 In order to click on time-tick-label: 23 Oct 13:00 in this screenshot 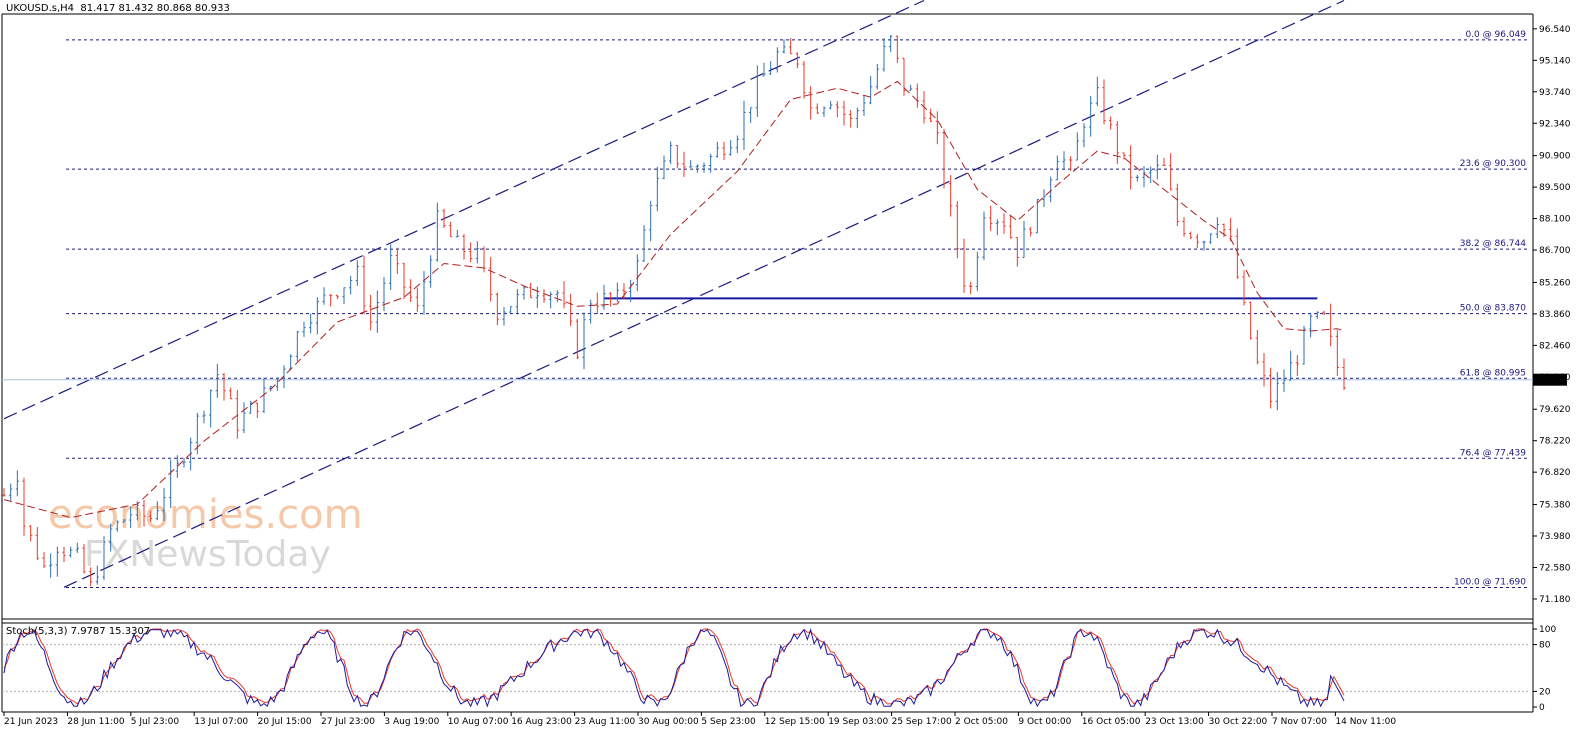, I will do `click(1174, 722)`.